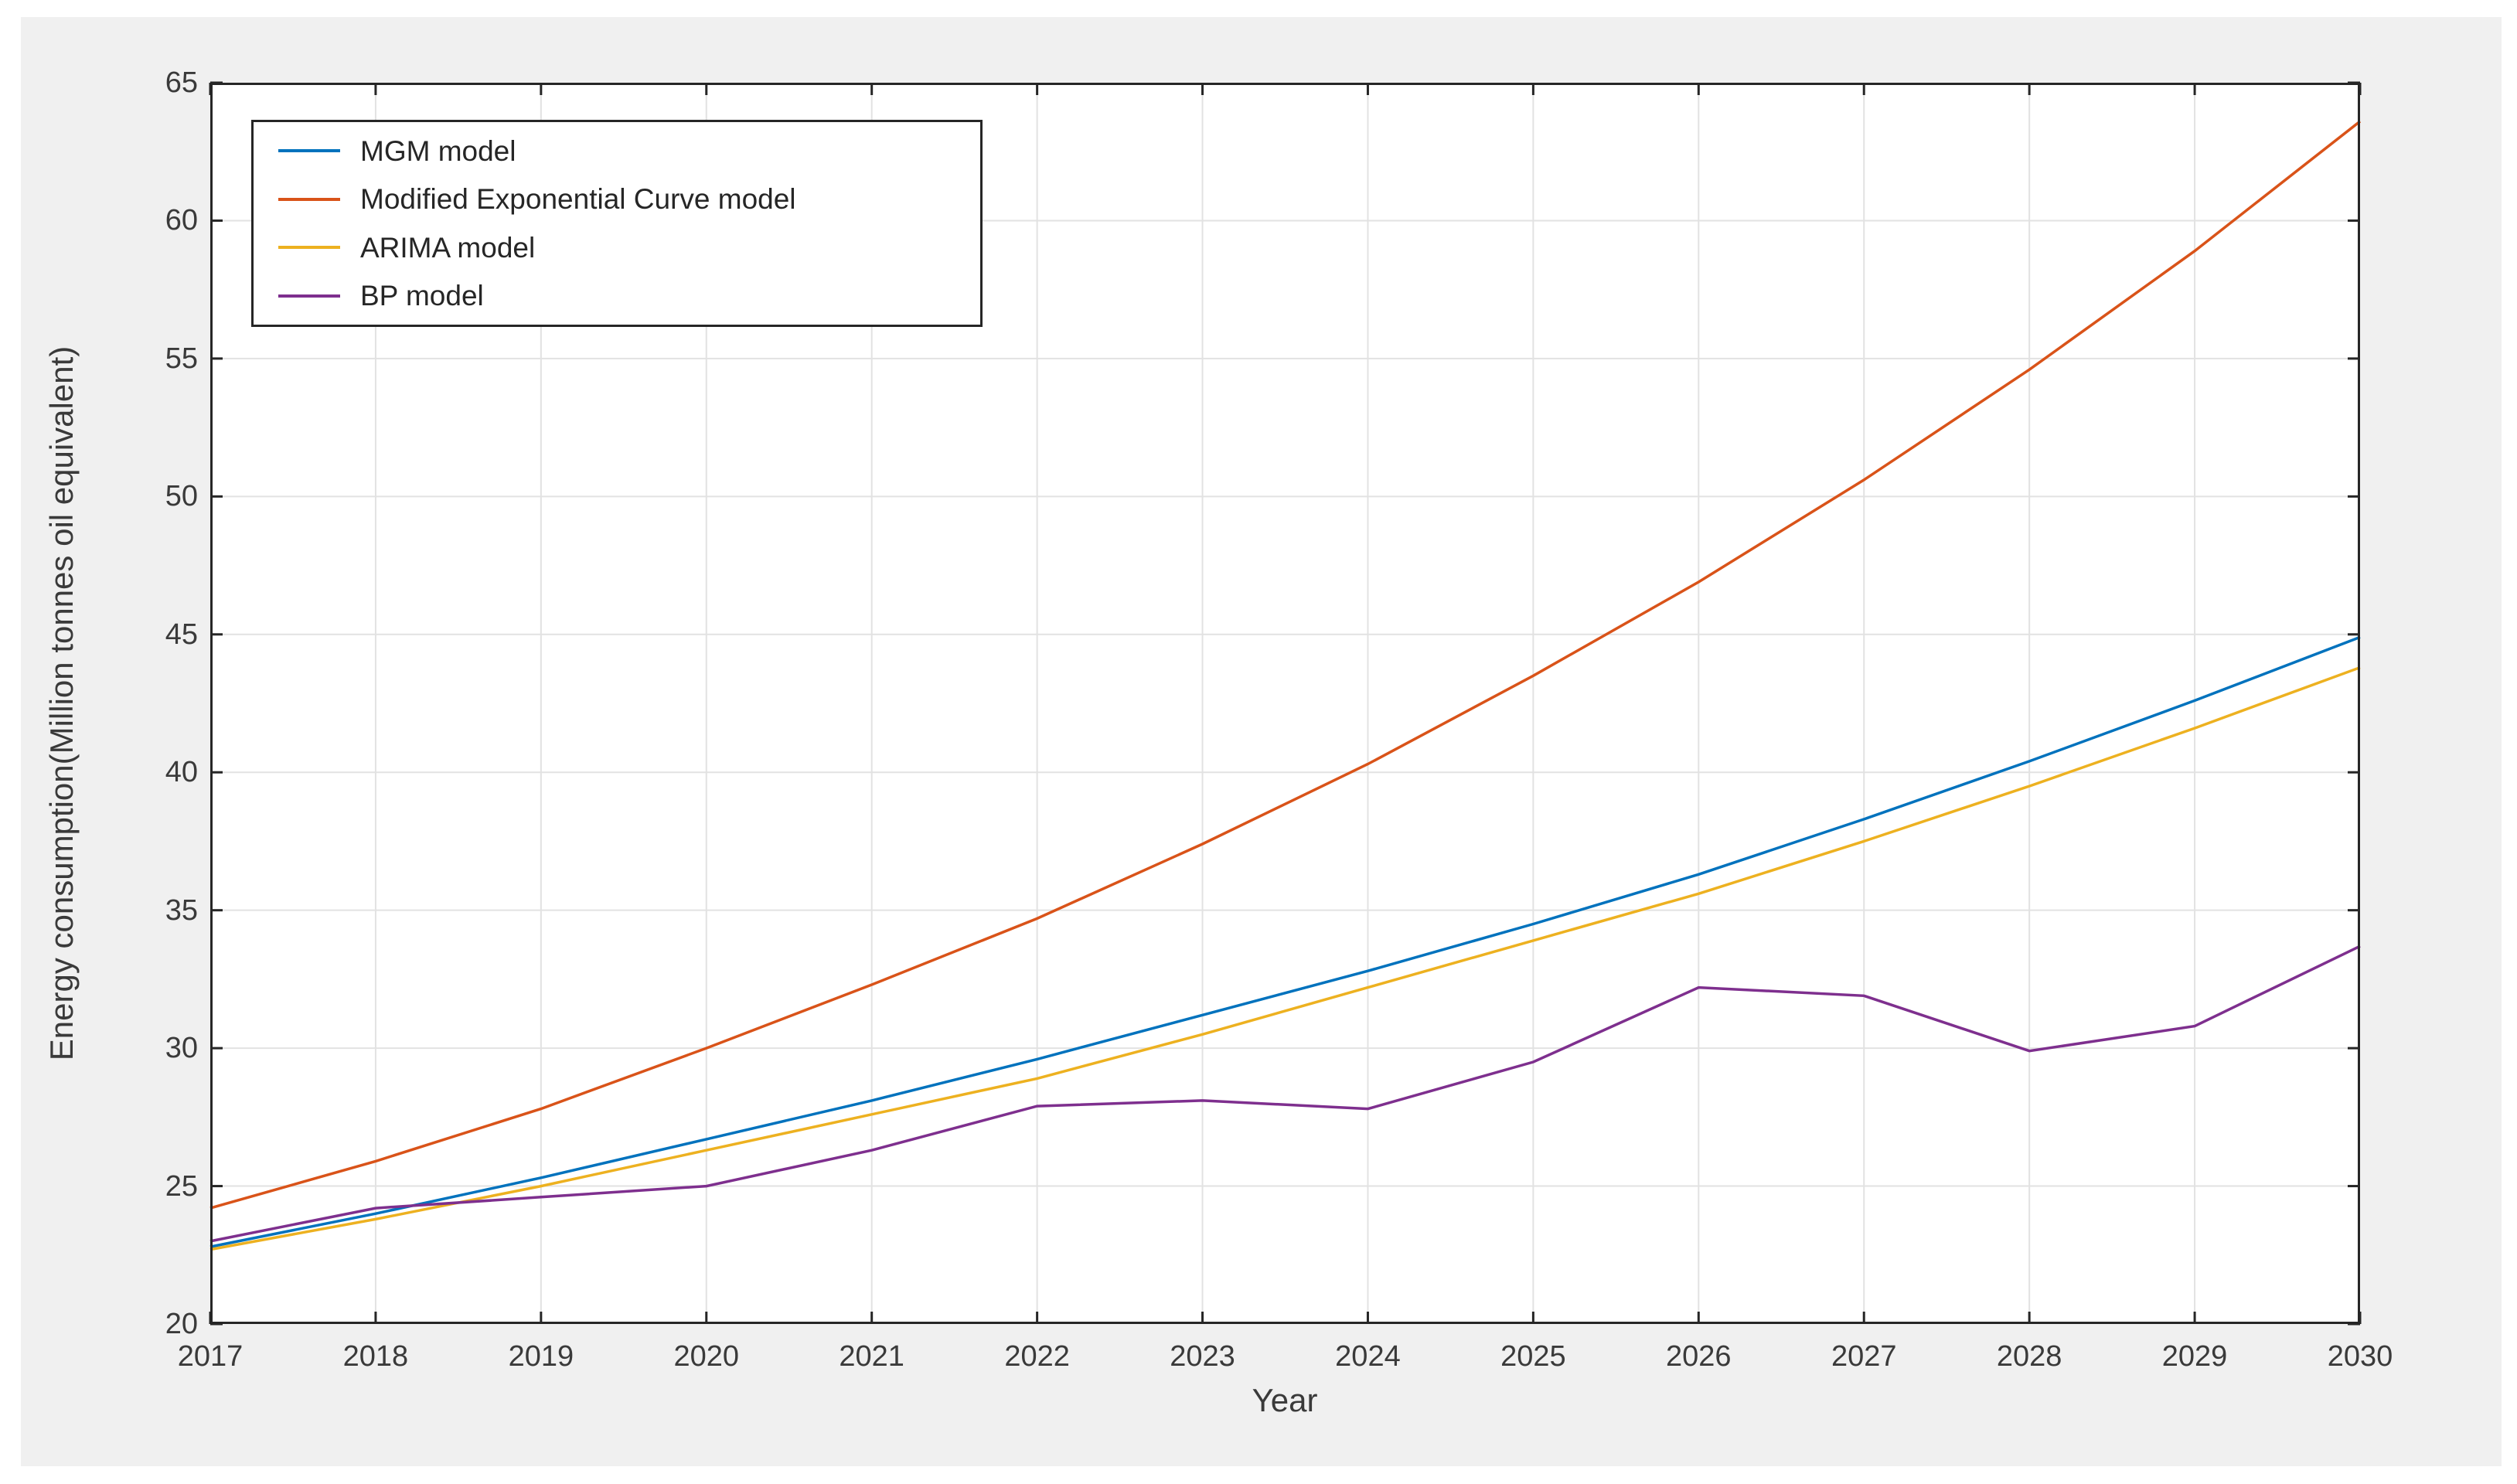  I want to click on x-tick-label: 2023, so click(1202, 1356).